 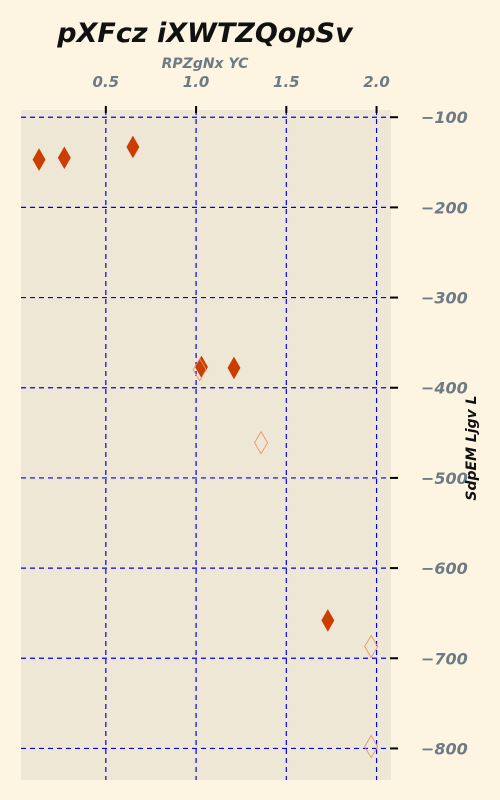 What do you see at coordinates (444, 748) in the screenshot?
I see `y-tick-label: −800` at bounding box center [444, 748].